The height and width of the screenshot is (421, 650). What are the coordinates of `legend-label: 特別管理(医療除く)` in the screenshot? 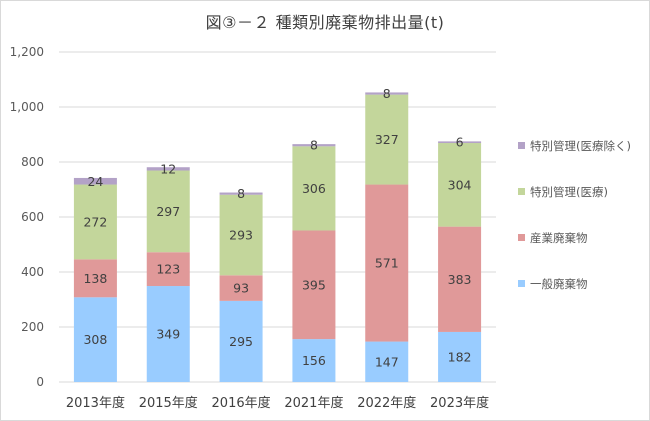 It's located at (580, 146).